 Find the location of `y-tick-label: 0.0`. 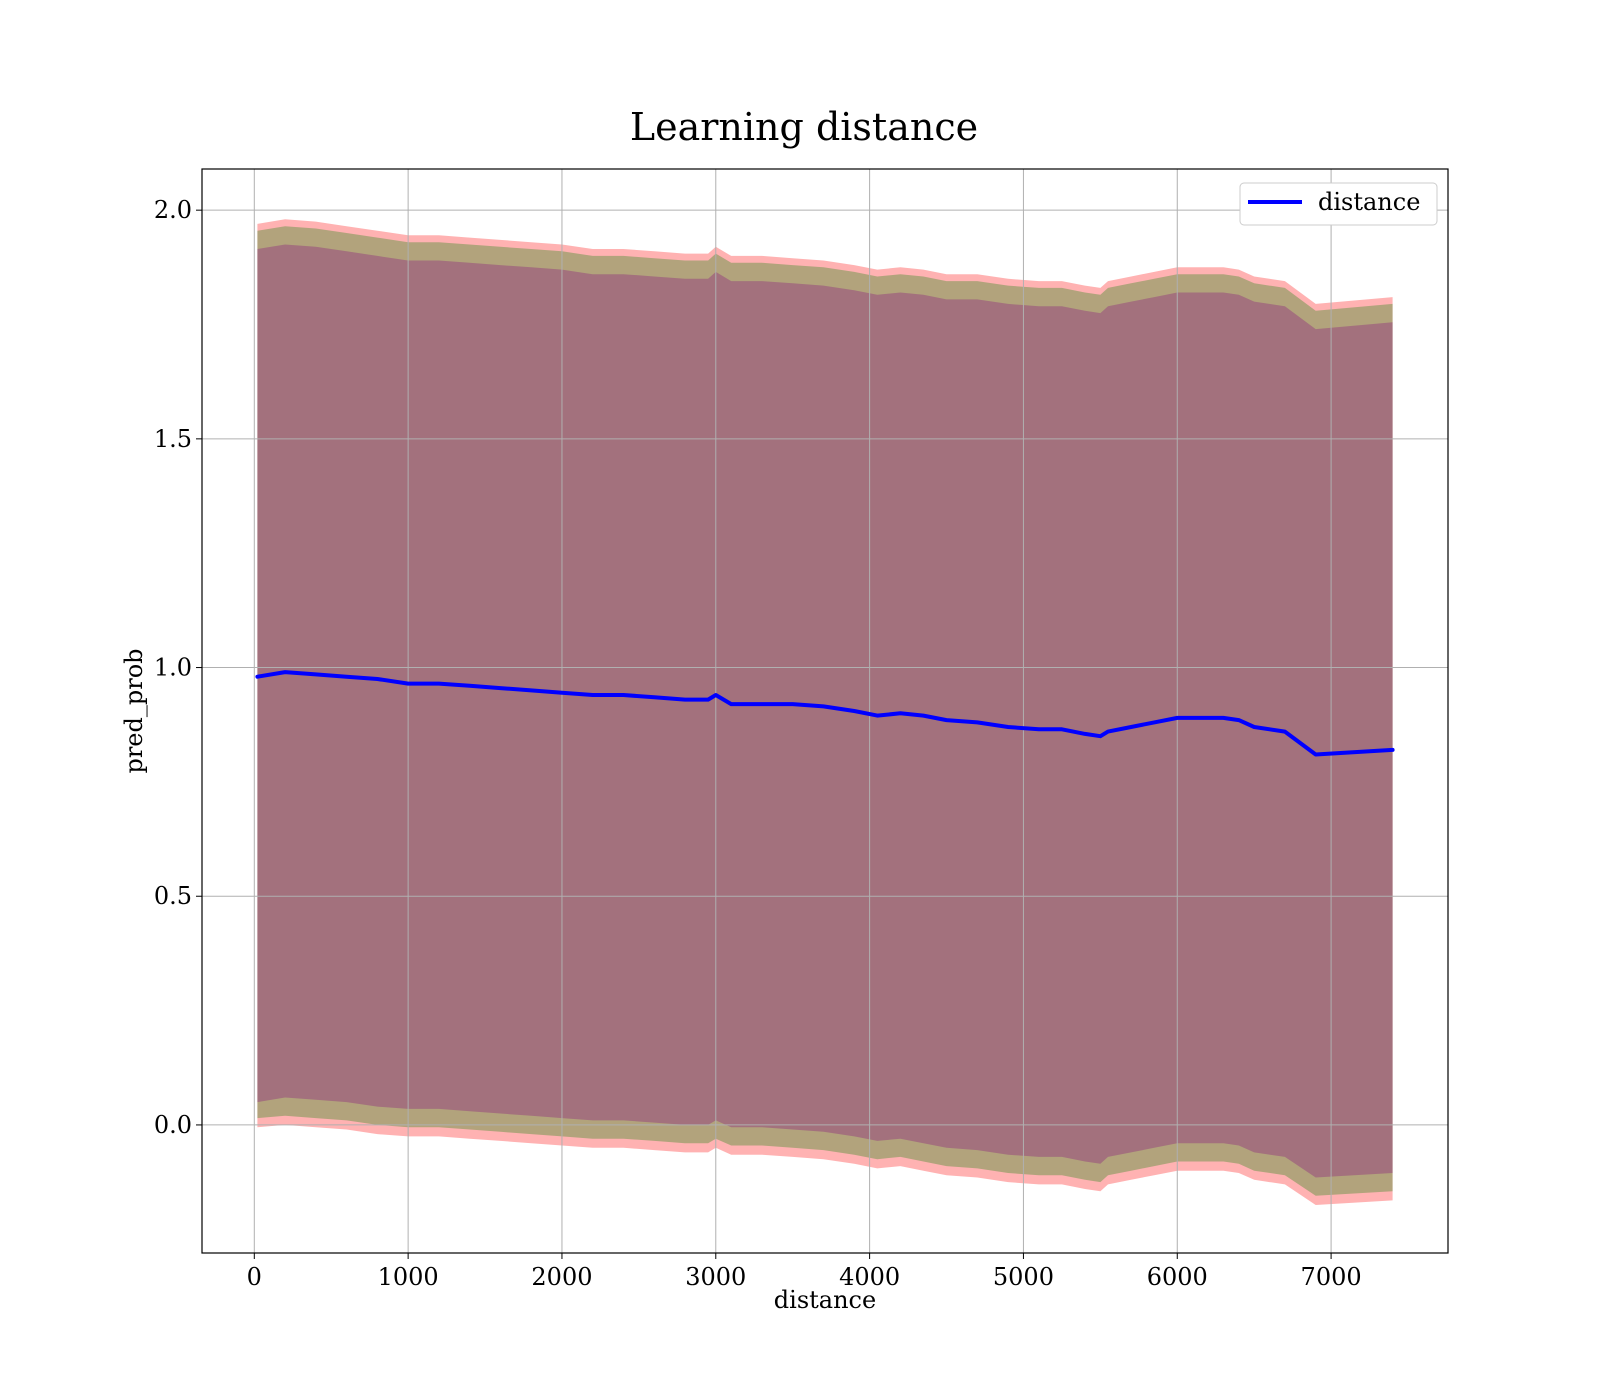

y-tick-label: 0.0 is located at coordinates (173, 1125).